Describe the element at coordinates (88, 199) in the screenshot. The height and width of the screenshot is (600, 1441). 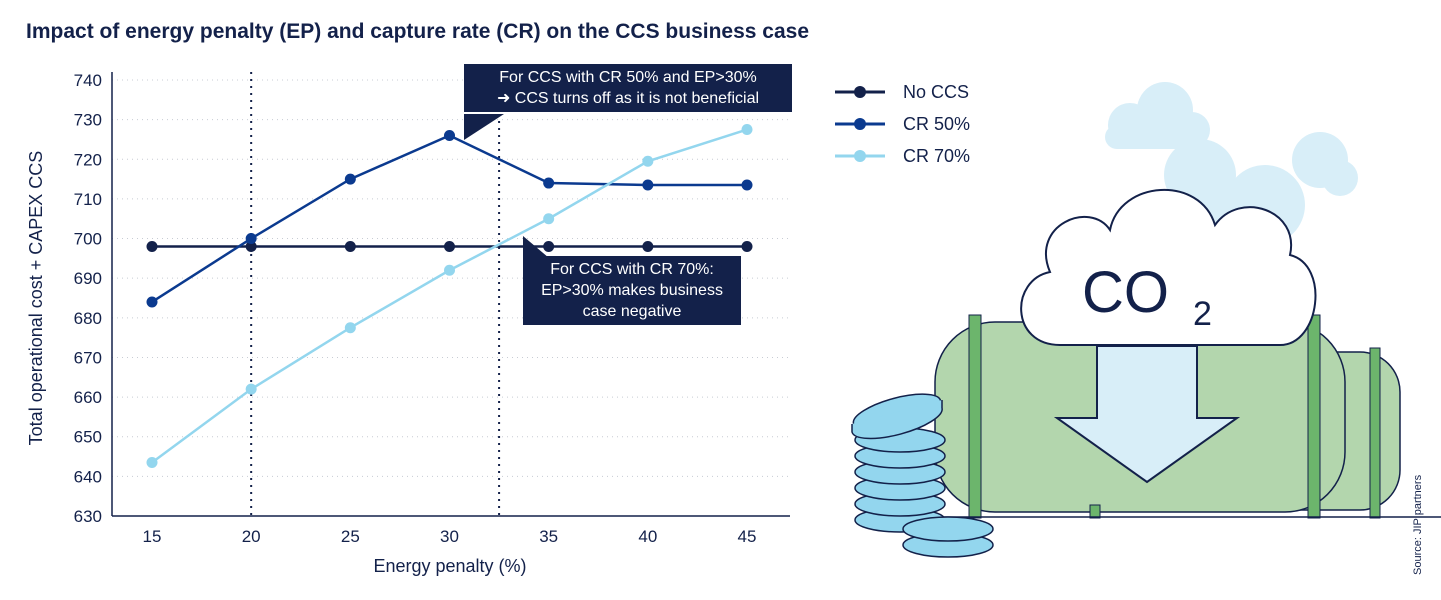
I see `y-tick-label: 710` at that location.